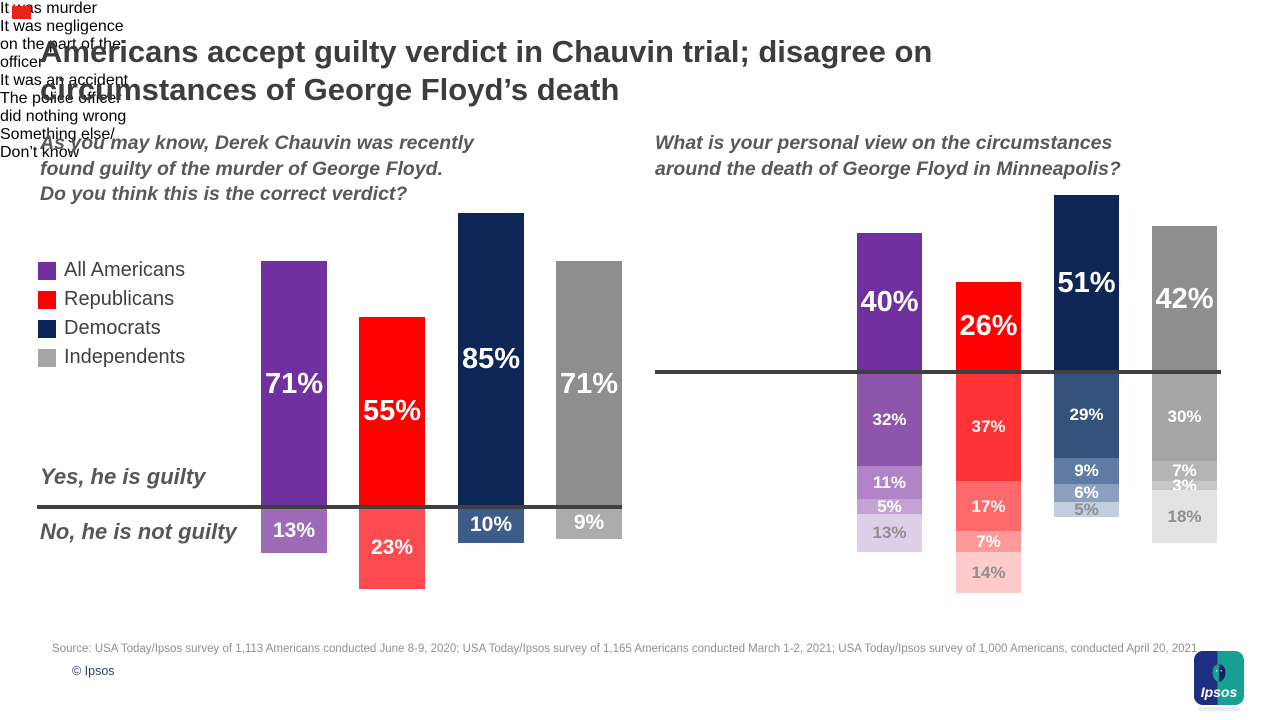 The width and height of the screenshot is (1280, 720). Describe the element at coordinates (330, 89) in the screenshot. I see `page-title-line-2: circumstances of George Floyd’s death` at that location.